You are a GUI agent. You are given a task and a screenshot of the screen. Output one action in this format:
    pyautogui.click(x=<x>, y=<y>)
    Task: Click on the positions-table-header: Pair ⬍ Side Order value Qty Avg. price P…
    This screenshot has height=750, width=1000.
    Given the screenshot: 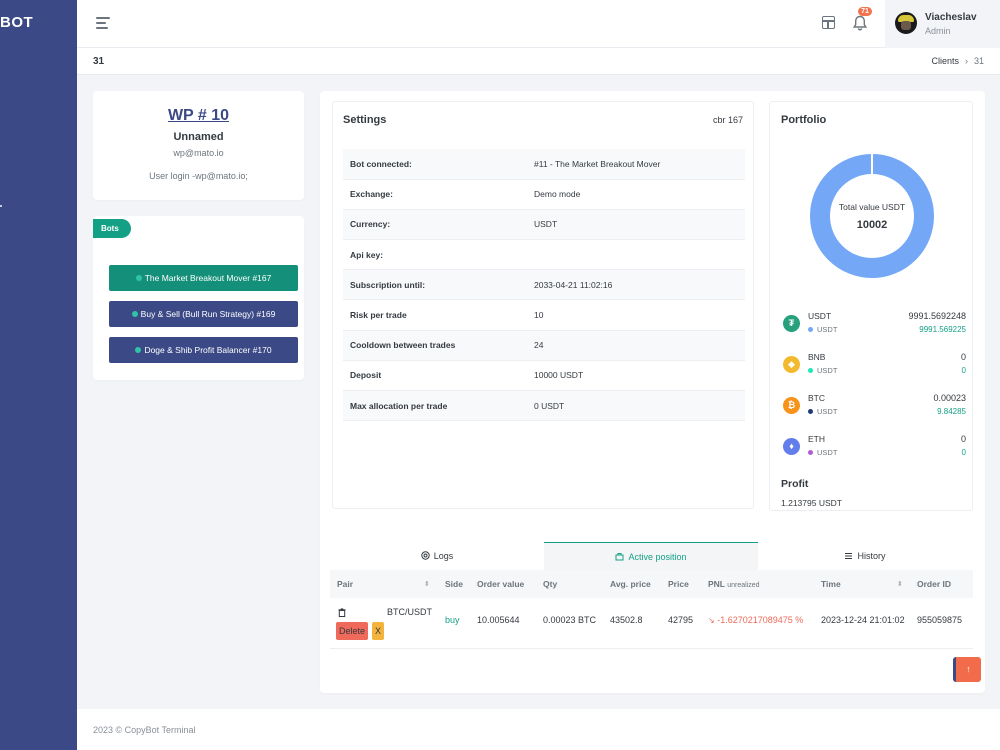 What is the action you would take?
    pyautogui.click(x=651, y=584)
    